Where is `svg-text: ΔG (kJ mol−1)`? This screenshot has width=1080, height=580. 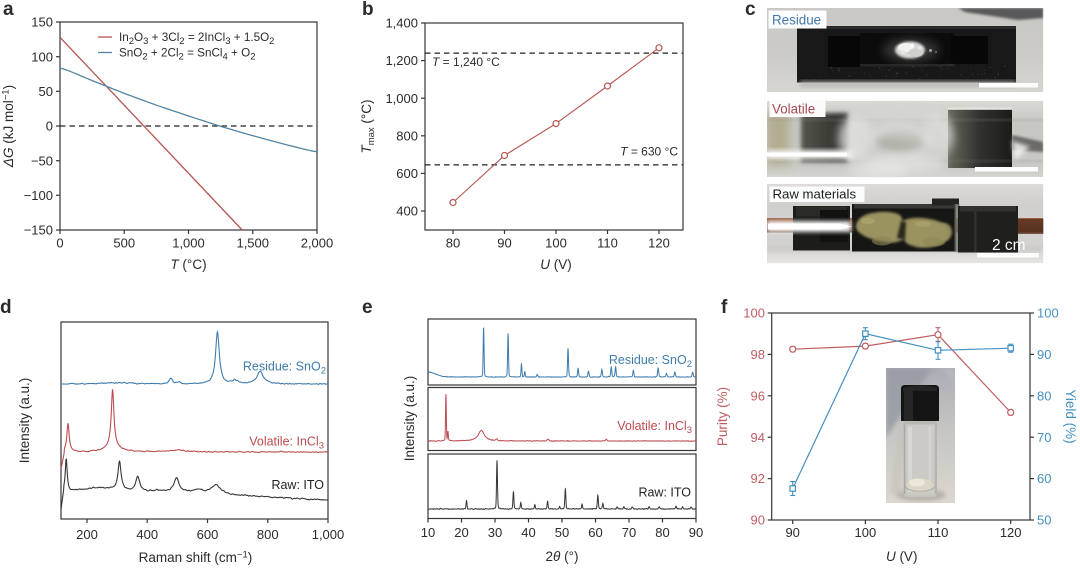
svg-text: ΔG (kJ mol−1) is located at coordinates (9, 126).